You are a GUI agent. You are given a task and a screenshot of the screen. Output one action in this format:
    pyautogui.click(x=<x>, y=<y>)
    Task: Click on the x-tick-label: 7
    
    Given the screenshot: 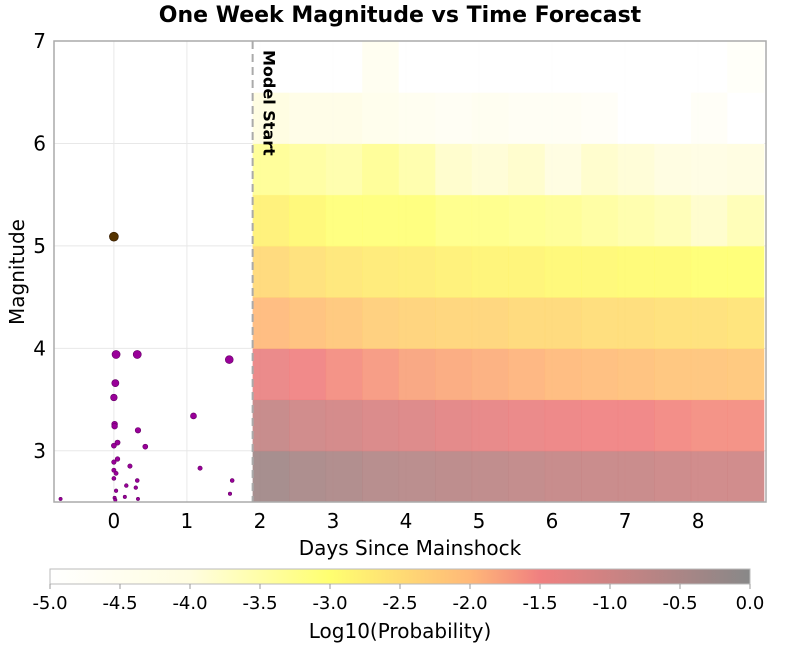 What is the action you would take?
    pyautogui.click(x=625, y=521)
    